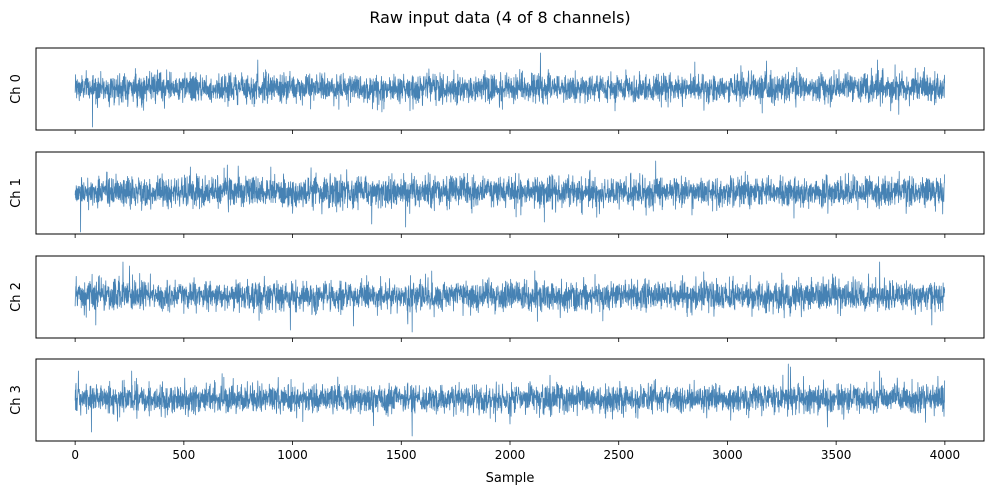 This screenshot has height=504, width=1000. Describe the element at coordinates (727, 455) in the screenshot. I see `x-tick-label-3000: 3000` at that location.